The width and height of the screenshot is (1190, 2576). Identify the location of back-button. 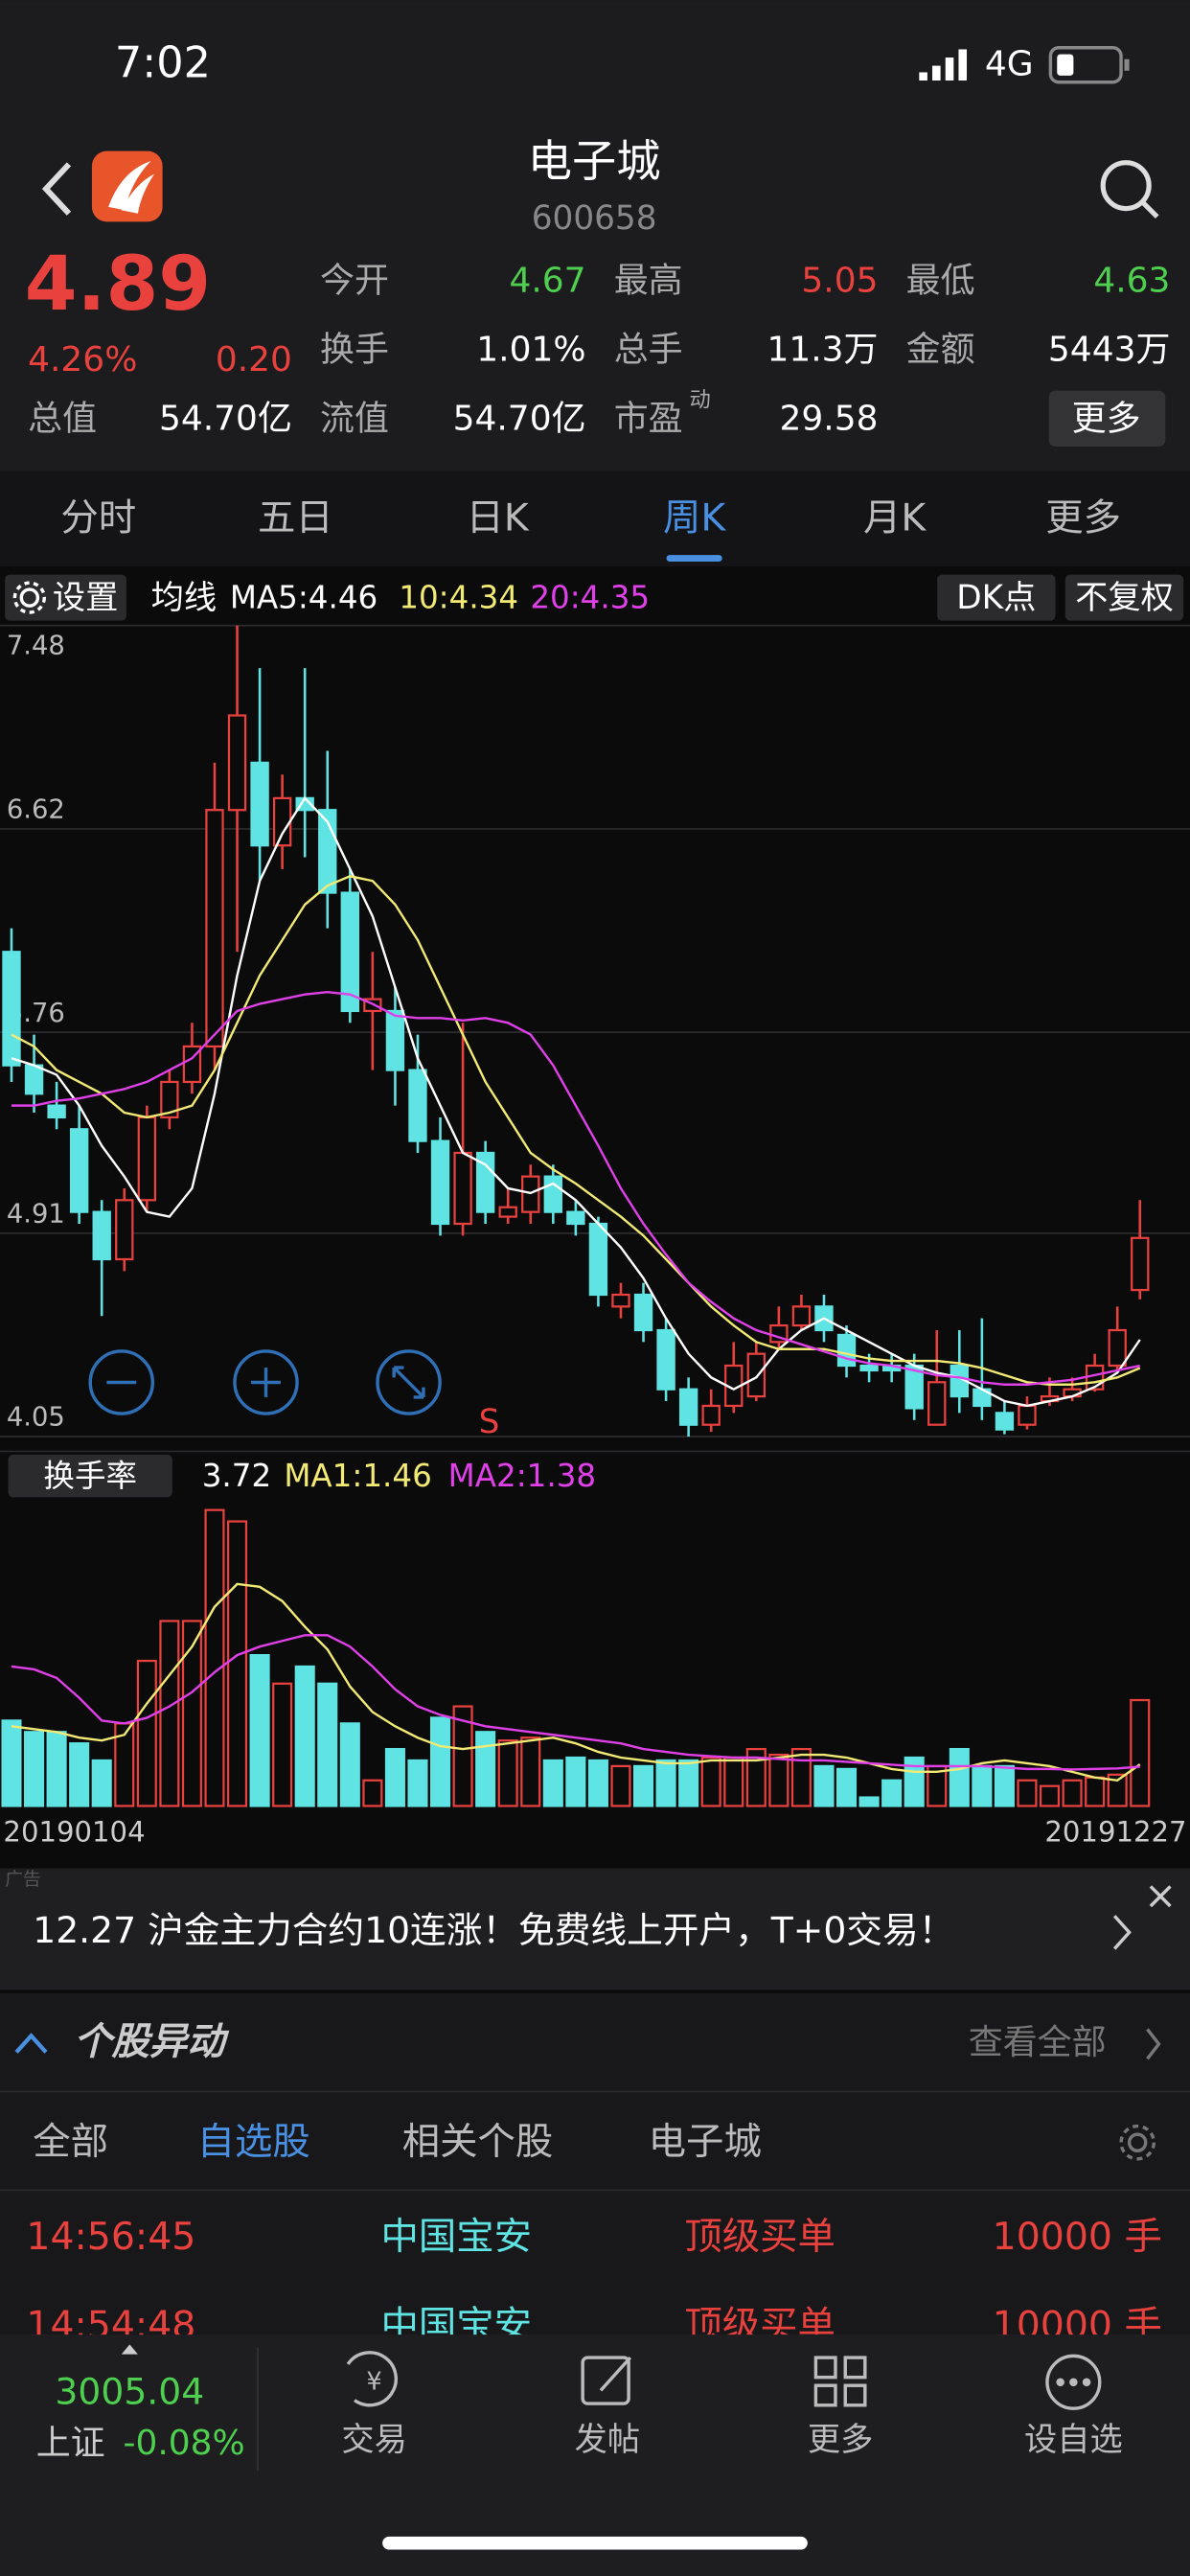
(57, 189).